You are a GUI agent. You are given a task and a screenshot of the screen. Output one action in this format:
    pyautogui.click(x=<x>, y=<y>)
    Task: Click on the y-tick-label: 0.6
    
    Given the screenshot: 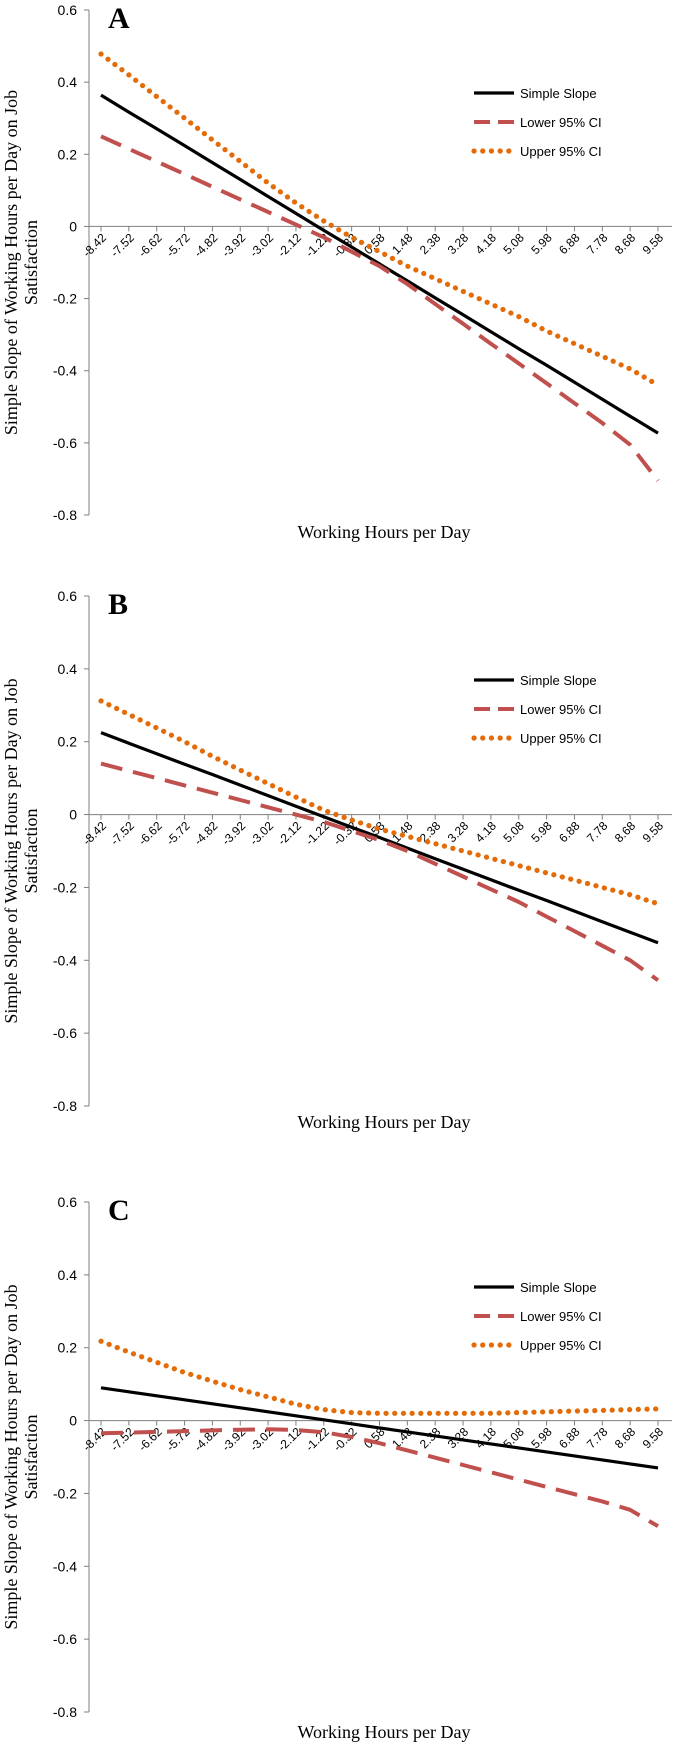 What is the action you would take?
    pyautogui.click(x=68, y=596)
    